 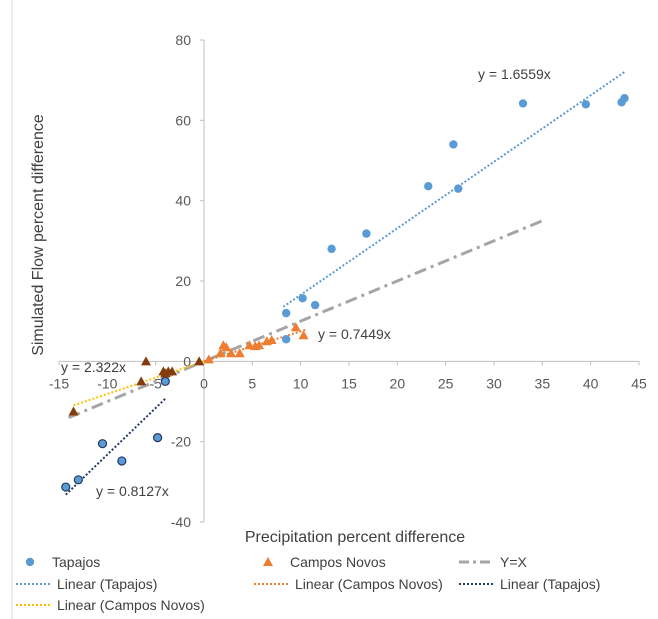 I want to click on x-tick-label: 45, so click(x=639, y=383).